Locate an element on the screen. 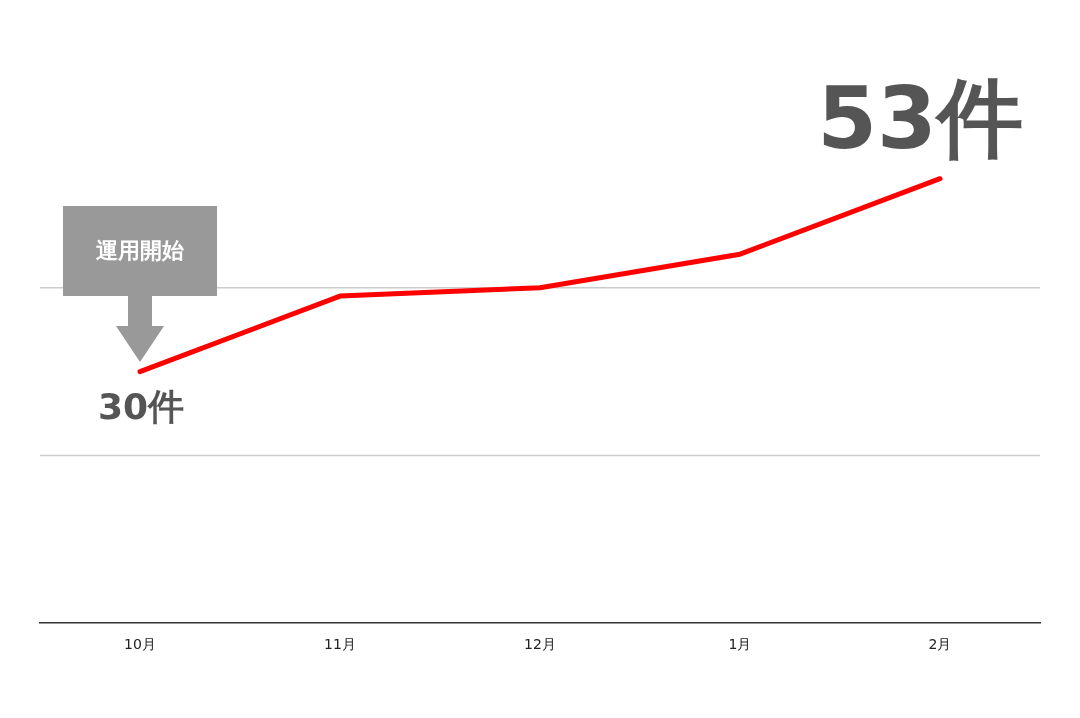 This screenshot has height=718, width=1080. x-tick-label: 10月 is located at coordinates (140, 644).